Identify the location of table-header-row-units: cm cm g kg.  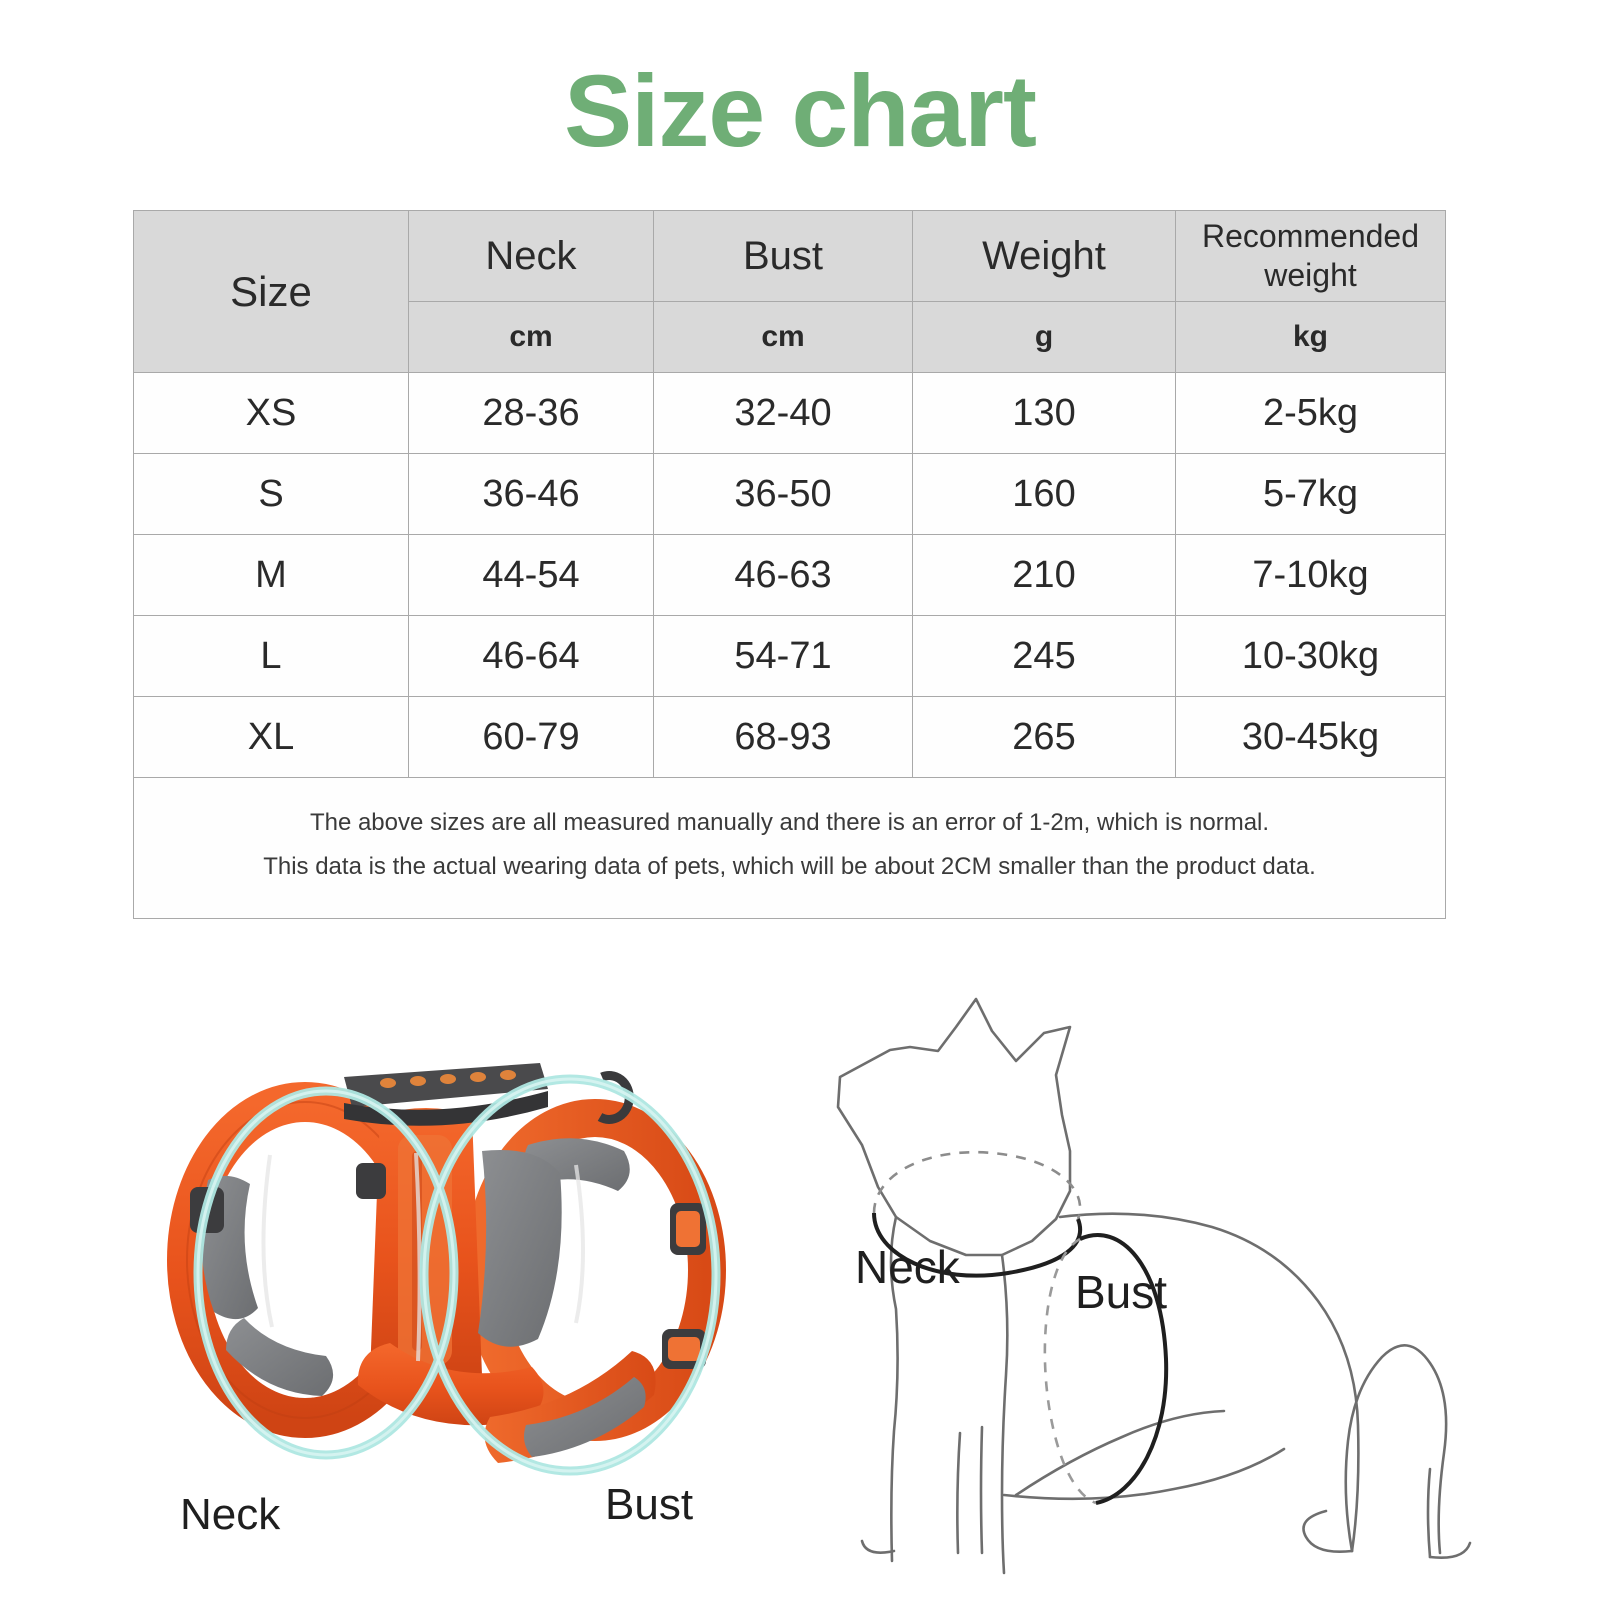
(790, 337).